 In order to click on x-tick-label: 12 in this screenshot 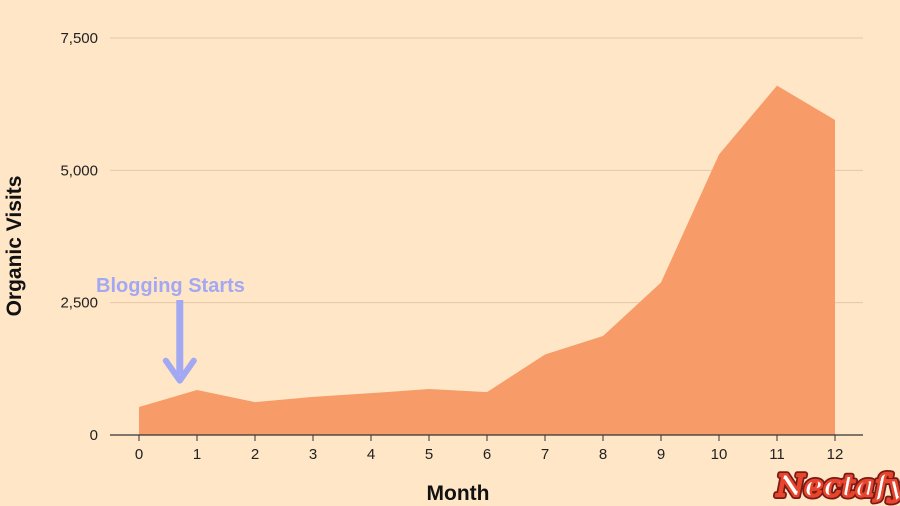, I will do `click(835, 454)`.